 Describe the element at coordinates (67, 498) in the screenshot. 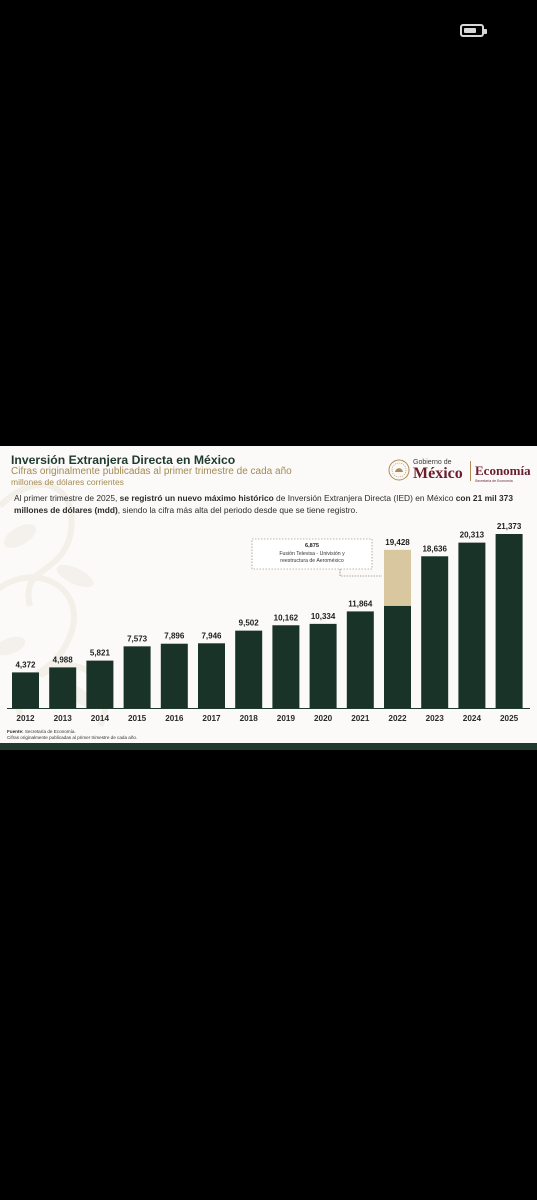

I see `desc-part: Al primer trimestre de 2025,` at that location.